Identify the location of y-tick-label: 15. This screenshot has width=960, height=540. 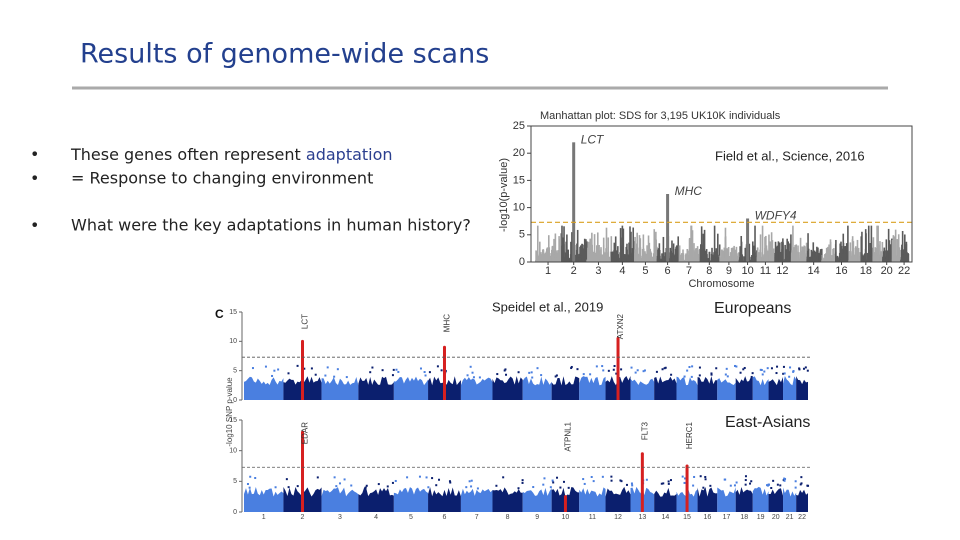
(519, 180).